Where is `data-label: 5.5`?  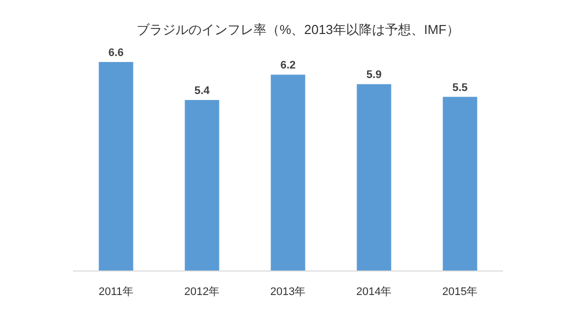 data-label: 5.5 is located at coordinates (460, 88).